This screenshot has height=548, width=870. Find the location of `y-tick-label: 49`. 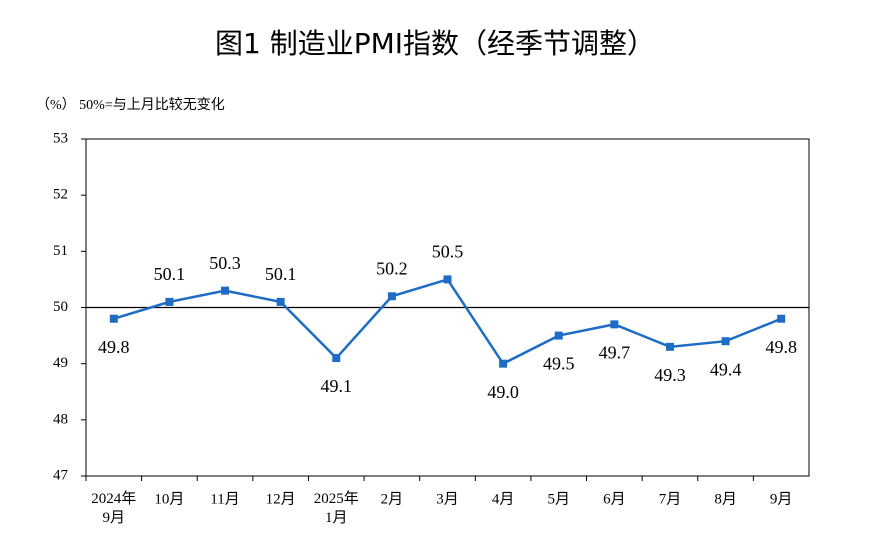

y-tick-label: 49 is located at coordinates (60, 363).